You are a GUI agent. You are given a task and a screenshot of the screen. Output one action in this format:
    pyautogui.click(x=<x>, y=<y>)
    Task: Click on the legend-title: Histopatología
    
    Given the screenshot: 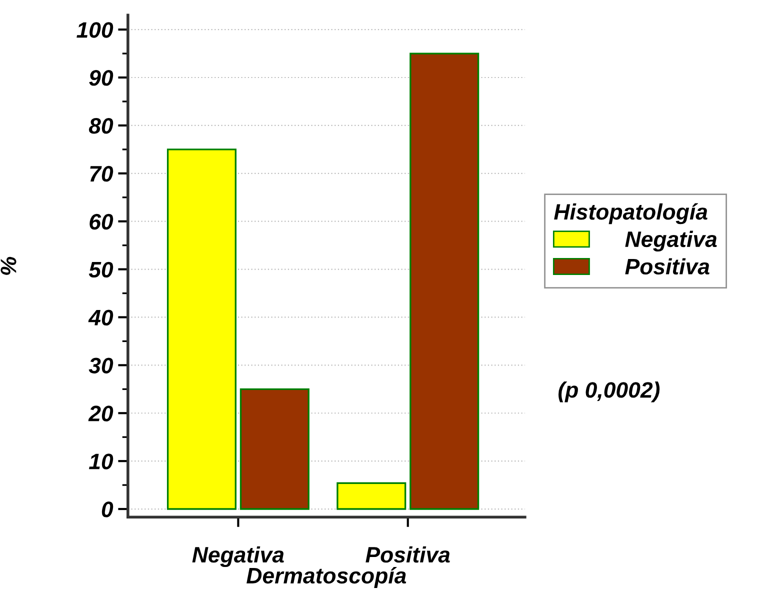 What is the action you would take?
    pyautogui.click(x=631, y=213)
    